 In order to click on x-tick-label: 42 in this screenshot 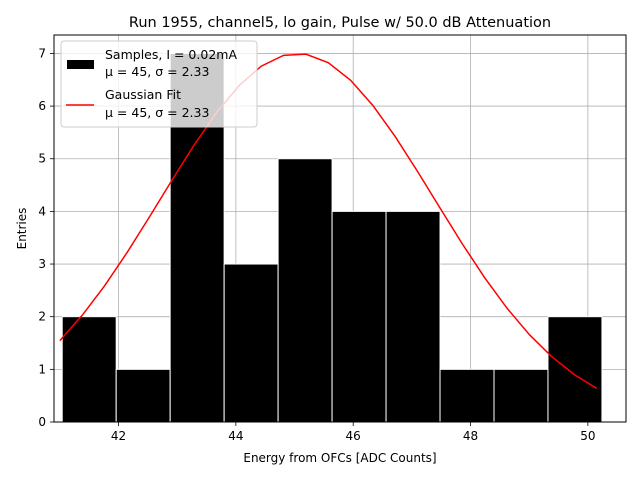, I will do `click(118, 436)`.